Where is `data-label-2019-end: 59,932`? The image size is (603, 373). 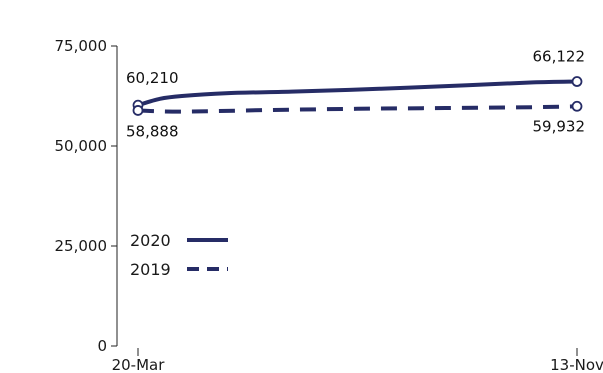
data-label-2019-end: 59,932 is located at coordinates (559, 126).